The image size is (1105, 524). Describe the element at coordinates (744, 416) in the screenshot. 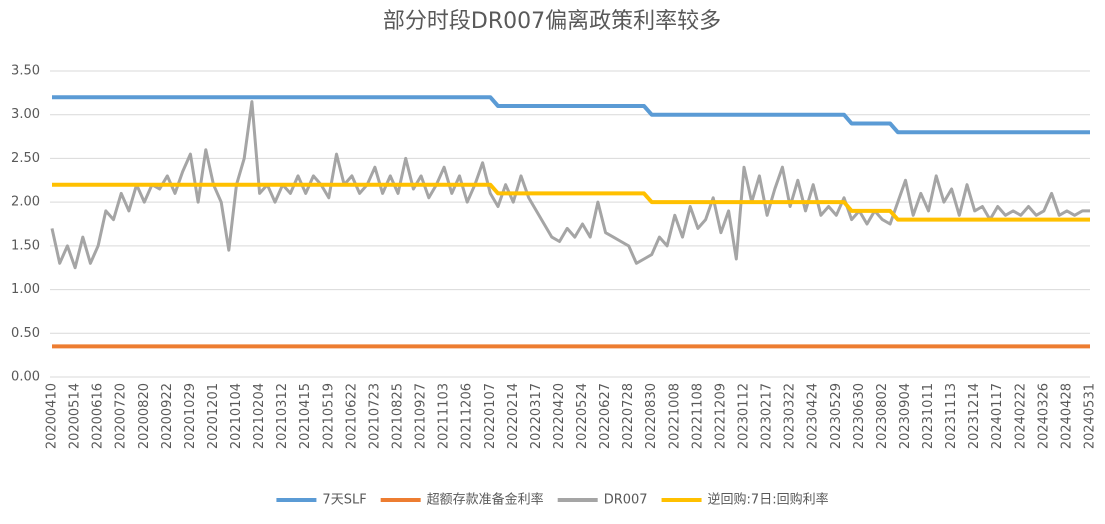

I see `x-tick-label: 20230112` at that location.